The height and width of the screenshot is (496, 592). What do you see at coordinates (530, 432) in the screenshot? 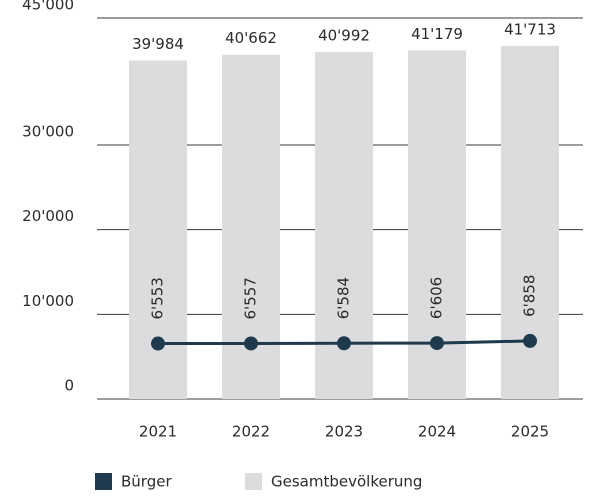
I see `x-tick-label: 2025` at bounding box center [530, 432].